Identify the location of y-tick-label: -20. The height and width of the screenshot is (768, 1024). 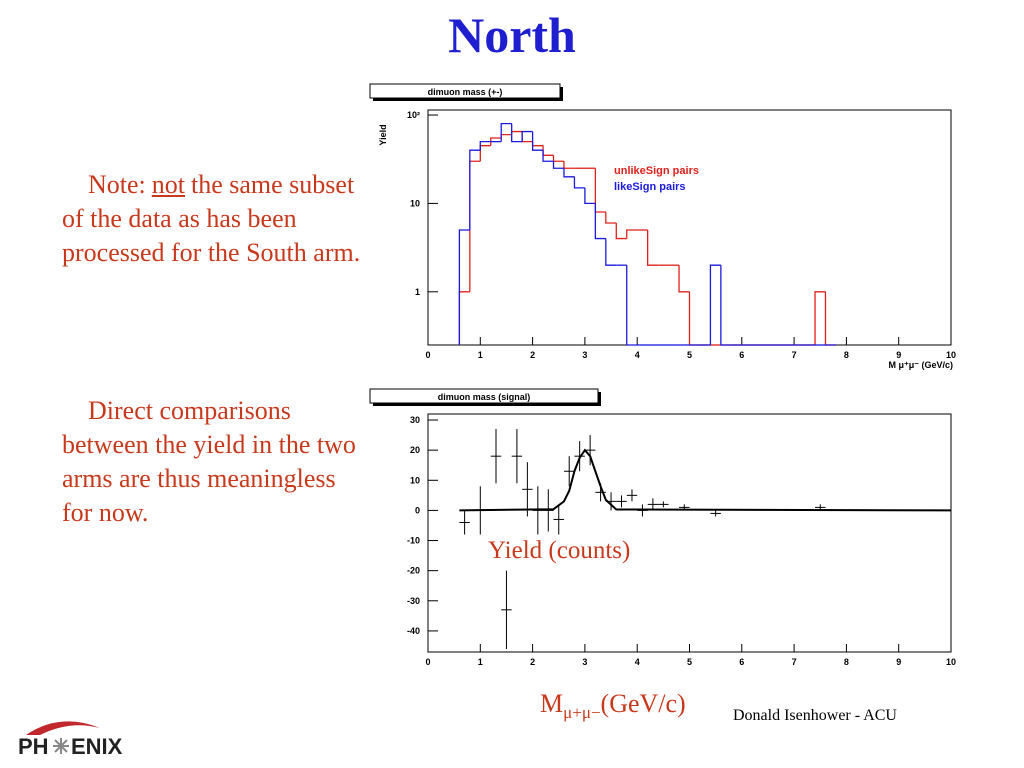
(413, 571).